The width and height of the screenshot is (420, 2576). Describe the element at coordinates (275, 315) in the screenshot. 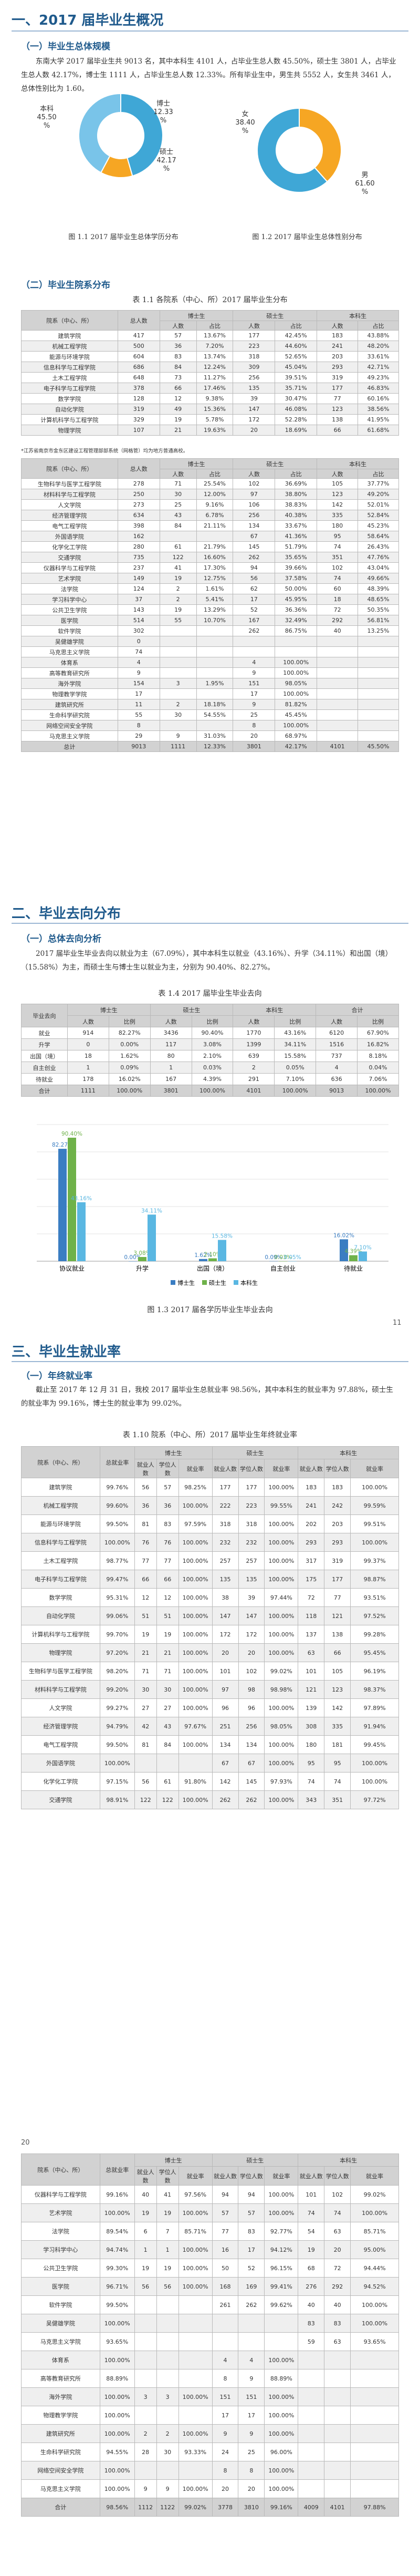

I see `th-master: 硕士生` at that location.